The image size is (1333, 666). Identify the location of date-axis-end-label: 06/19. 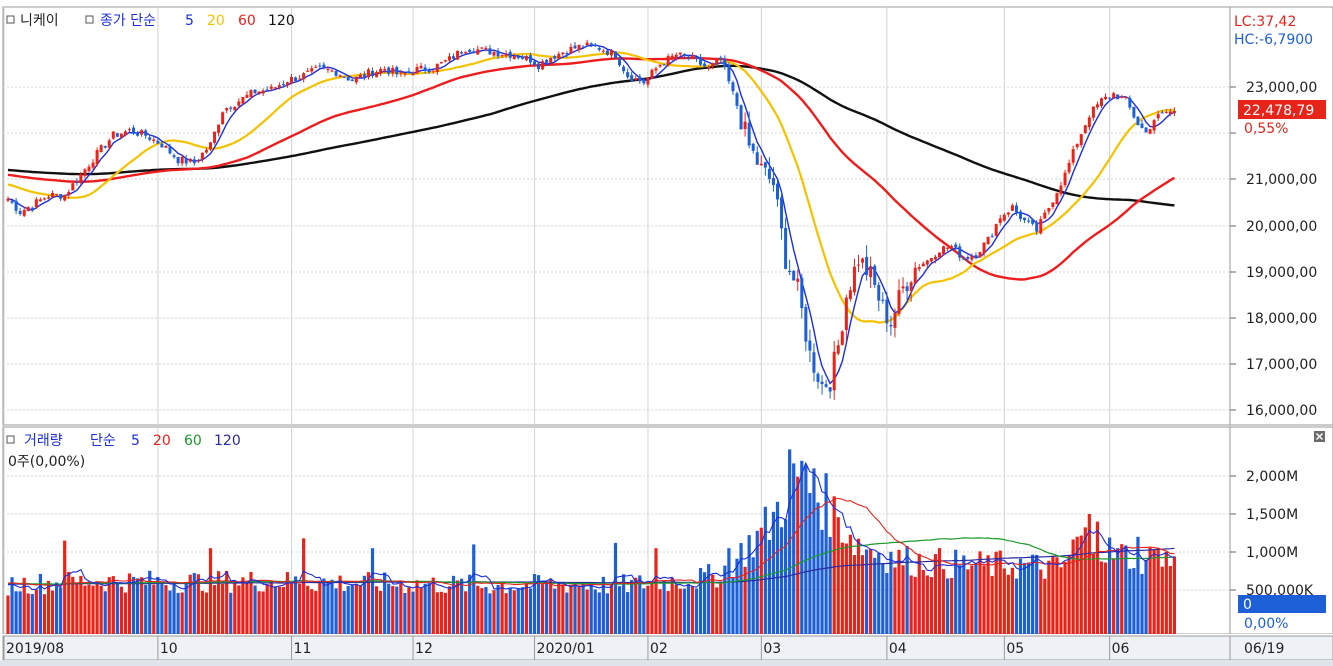
(1264, 649).